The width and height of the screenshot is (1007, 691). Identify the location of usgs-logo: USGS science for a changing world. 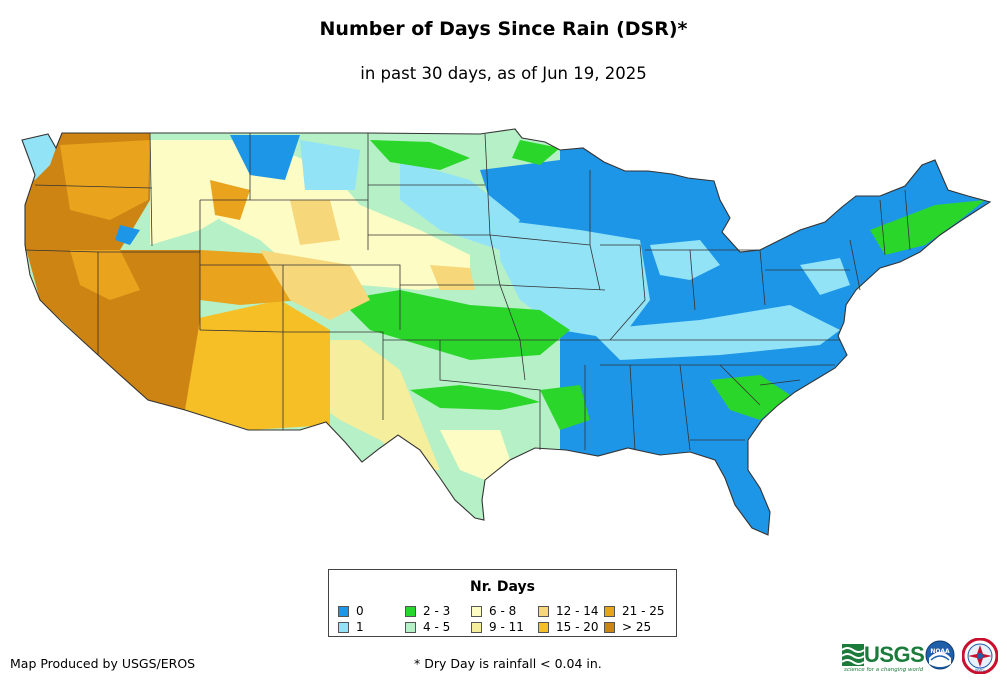
(883, 659).